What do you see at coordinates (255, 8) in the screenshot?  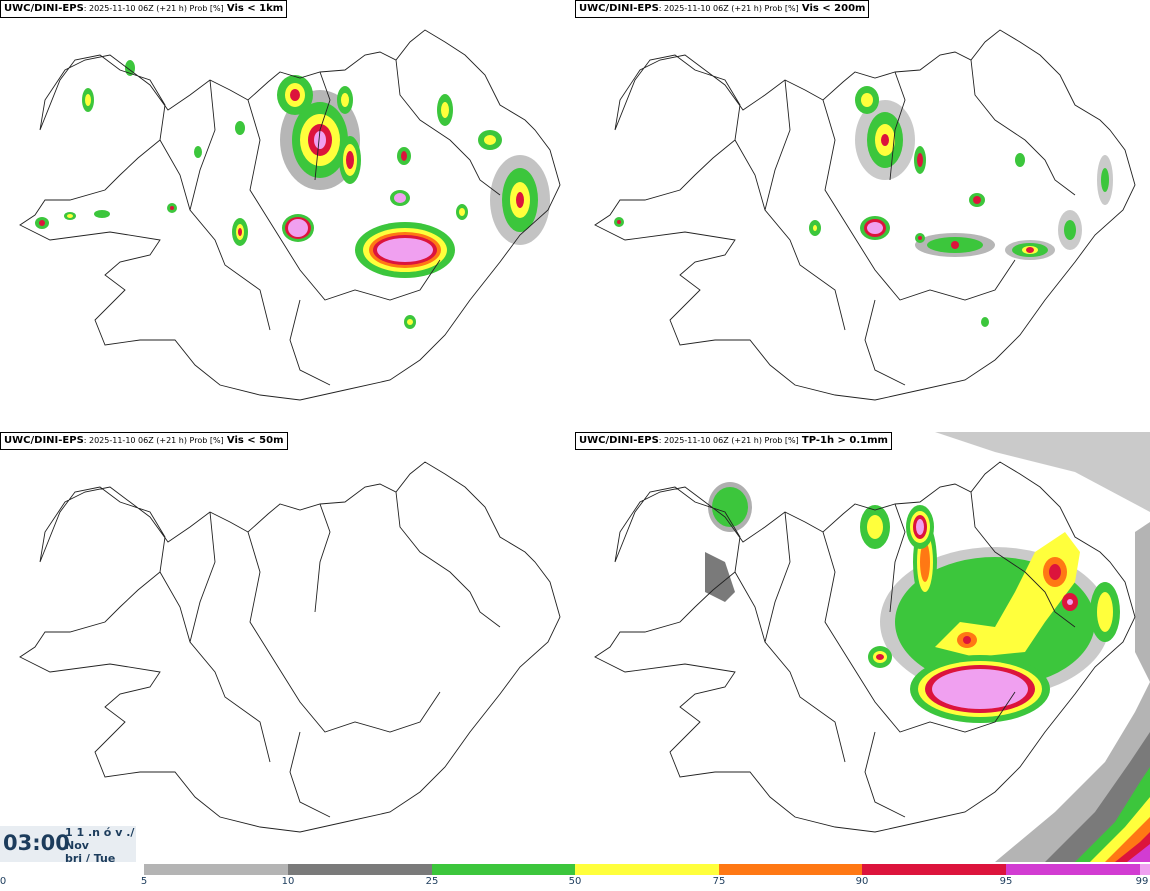 I see `panel-variable: Vis < 1km` at bounding box center [255, 8].